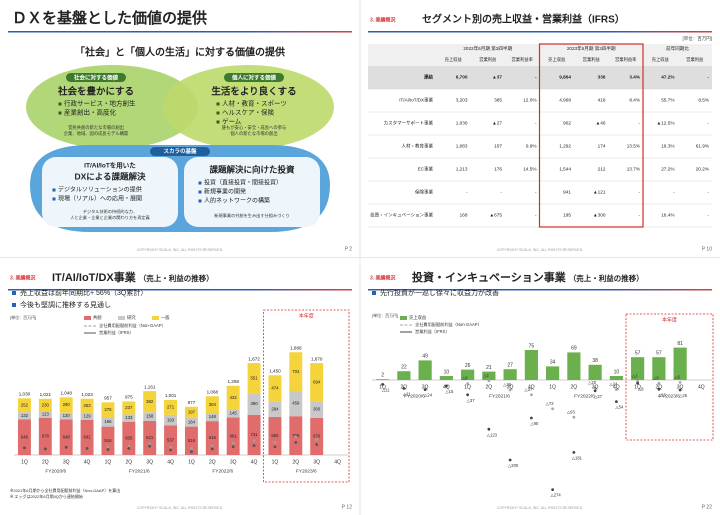  What do you see at coordinates (465, 378) in the screenshot?
I see `line-label: △9` at bounding box center [465, 378].